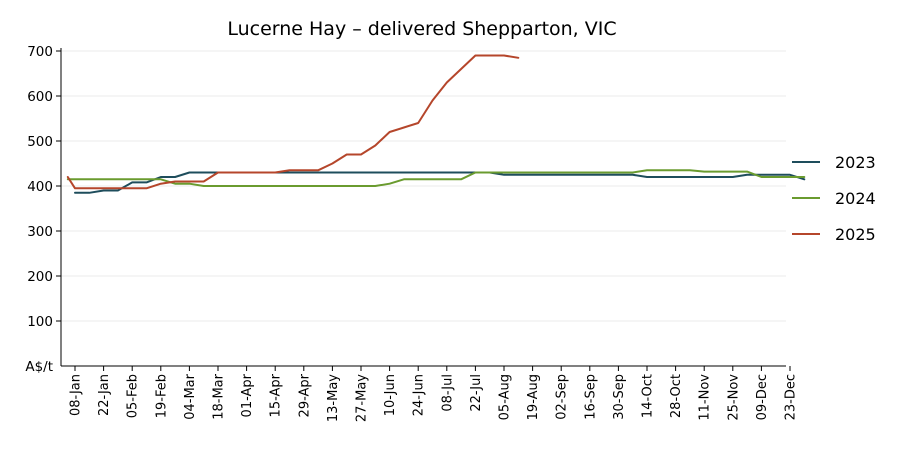 The image size is (900, 450). What do you see at coordinates (304, 395) in the screenshot?
I see `x-tick-label: 29-Apr` at bounding box center [304, 395].